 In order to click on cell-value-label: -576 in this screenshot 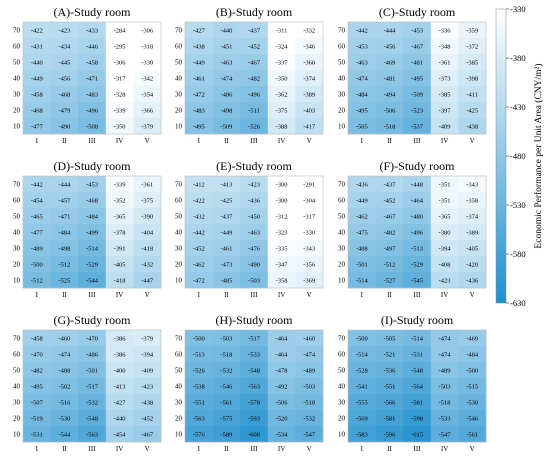, I will do `click(199, 434)`.